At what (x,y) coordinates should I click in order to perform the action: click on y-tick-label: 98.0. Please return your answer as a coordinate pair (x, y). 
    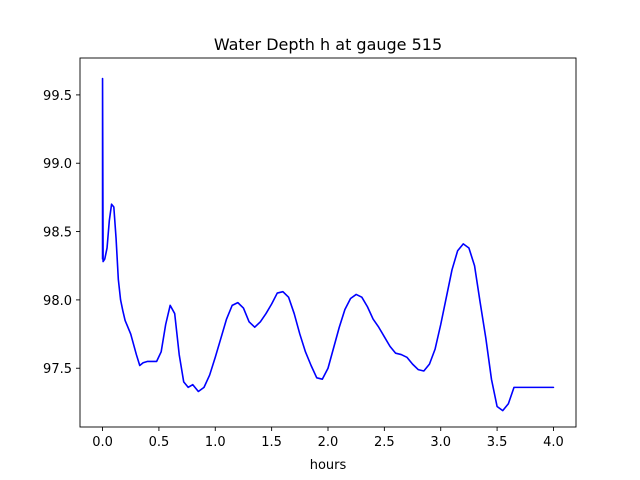
    Looking at the image, I should click on (57, 301).